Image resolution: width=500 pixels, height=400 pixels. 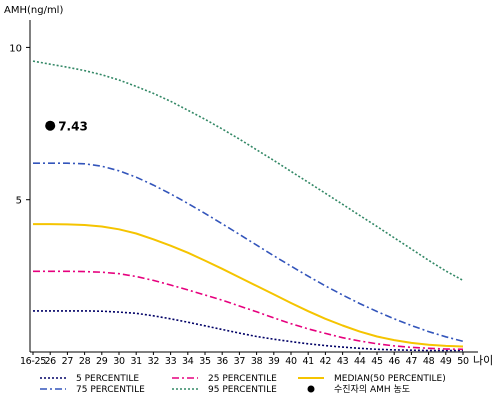 I want to click on x-tick-label: 45, so click(x=377, y=361).